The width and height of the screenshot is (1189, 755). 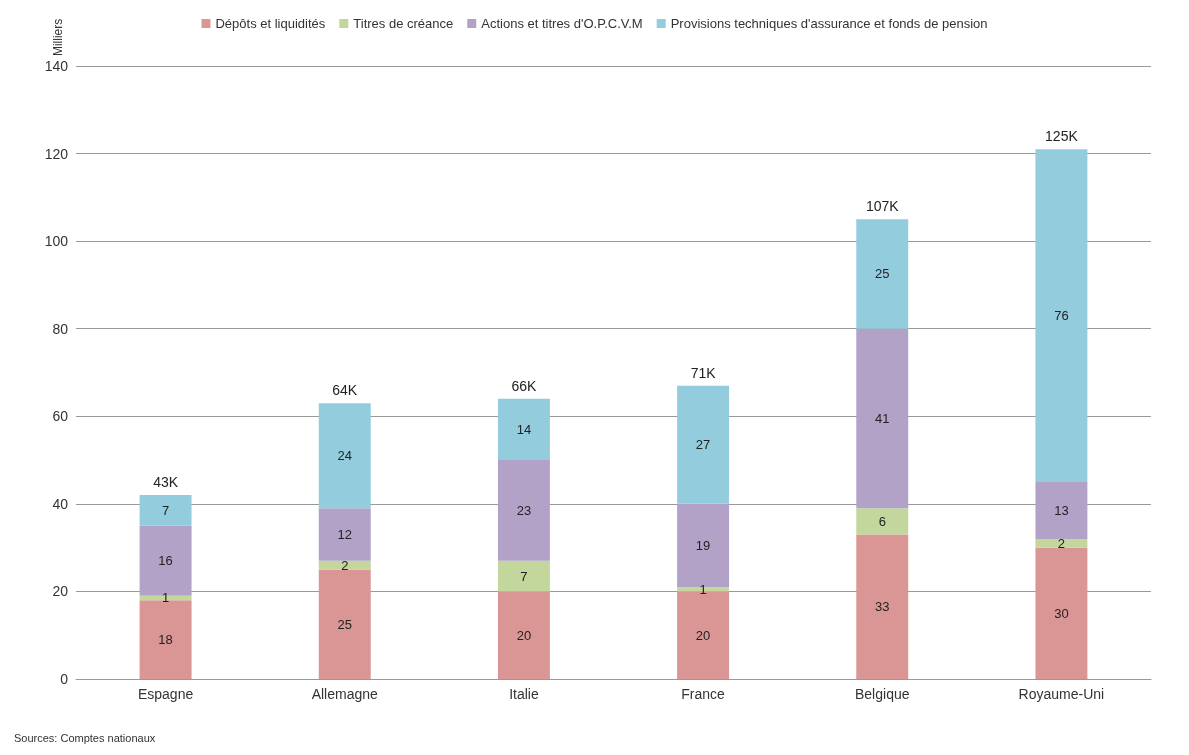 What do you see at coordinates (64, 679) in the screenshot?
I see `y-tick-label: 0` at bounding box center [64, 679].